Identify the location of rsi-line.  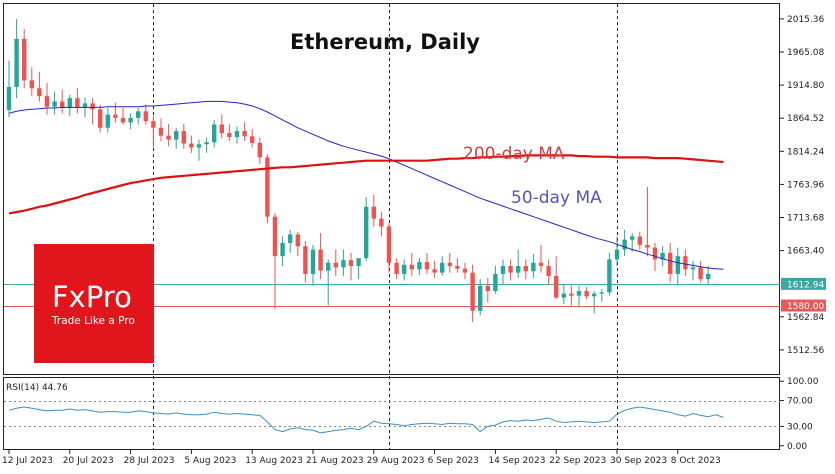
(366, 420).